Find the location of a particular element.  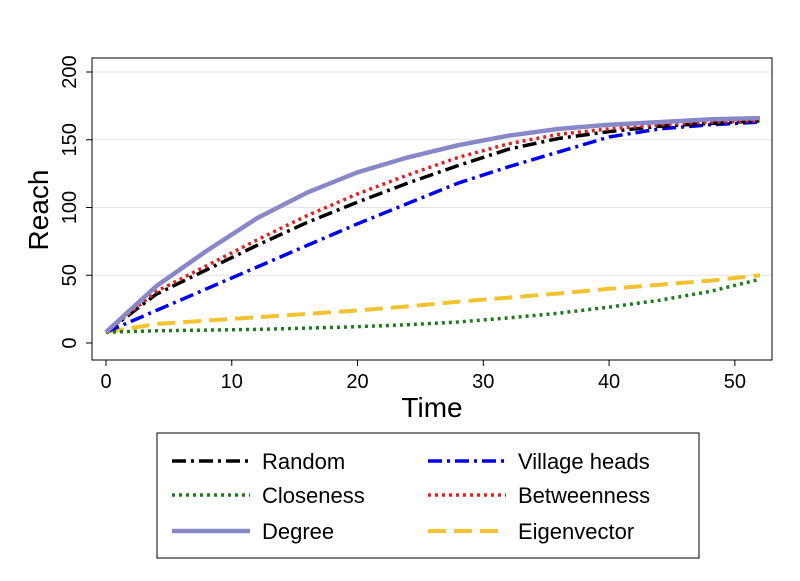

legend-label-random: Random is located at coordinates (303, 461).